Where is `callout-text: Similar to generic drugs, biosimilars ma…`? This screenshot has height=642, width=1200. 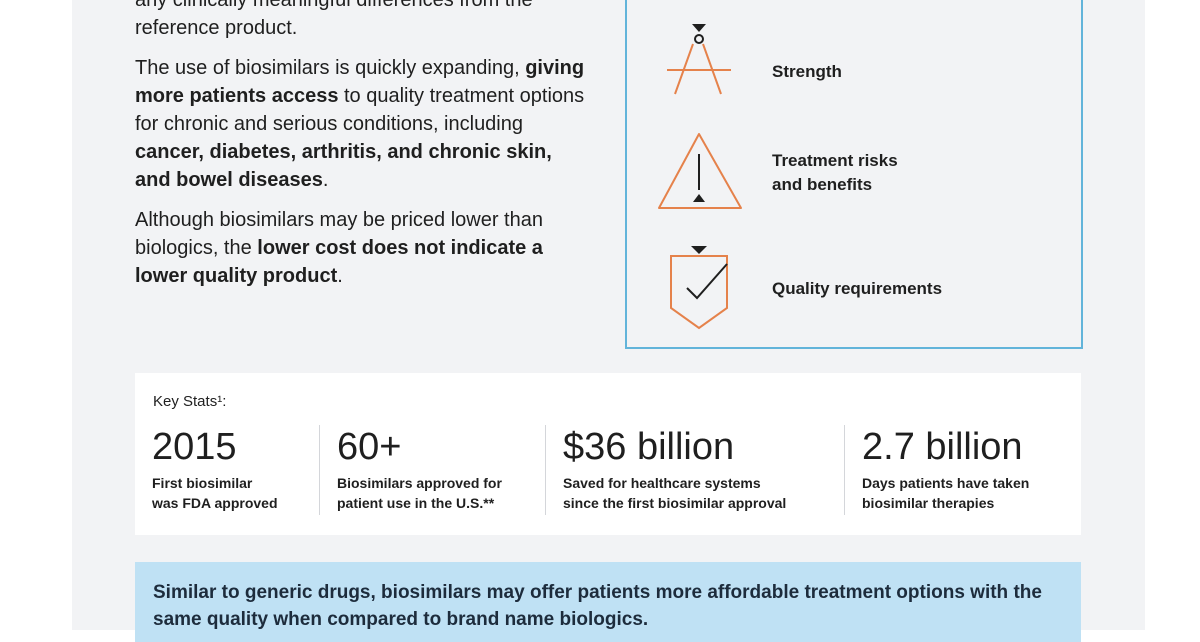
callout-text: Similar to generic drugs, biosimilars ma… is located at coordinates (597, 606).